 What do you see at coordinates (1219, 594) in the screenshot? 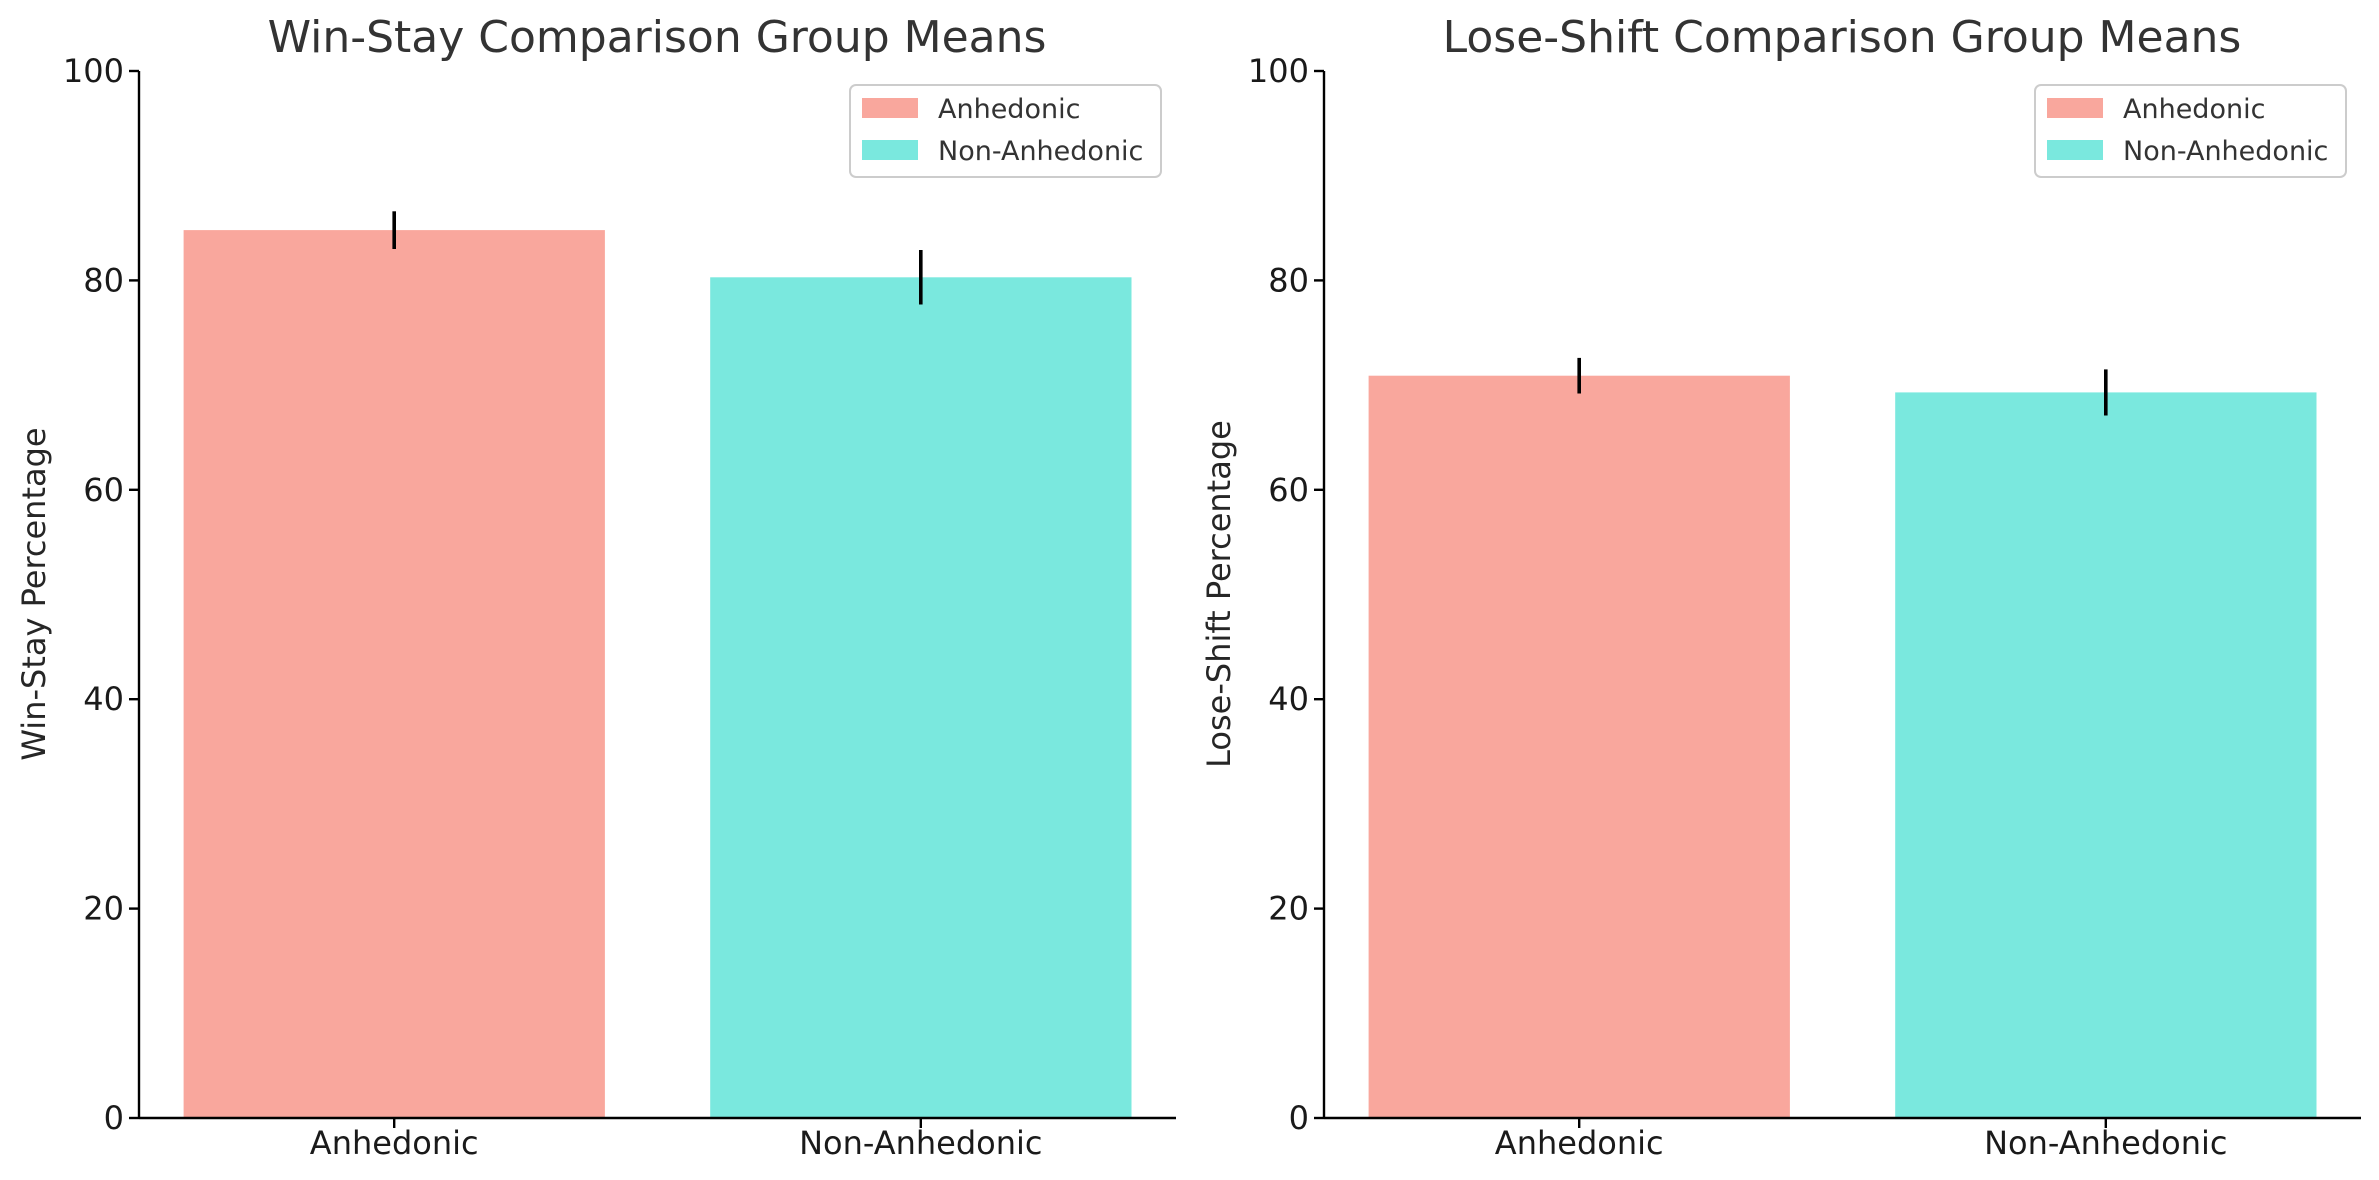
I see `y-axis-label: Lose-Shift Percentage` at bounding box center [1219, 594].